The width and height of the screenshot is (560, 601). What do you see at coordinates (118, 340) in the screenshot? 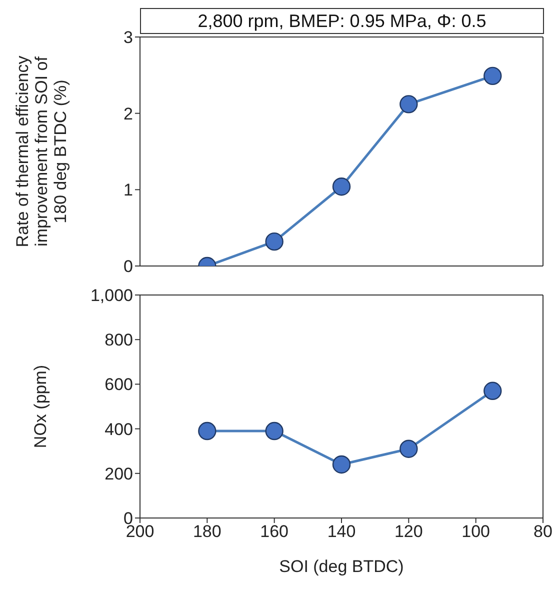
I see `y-tick-label: 800` at bounding box center [118, 340].